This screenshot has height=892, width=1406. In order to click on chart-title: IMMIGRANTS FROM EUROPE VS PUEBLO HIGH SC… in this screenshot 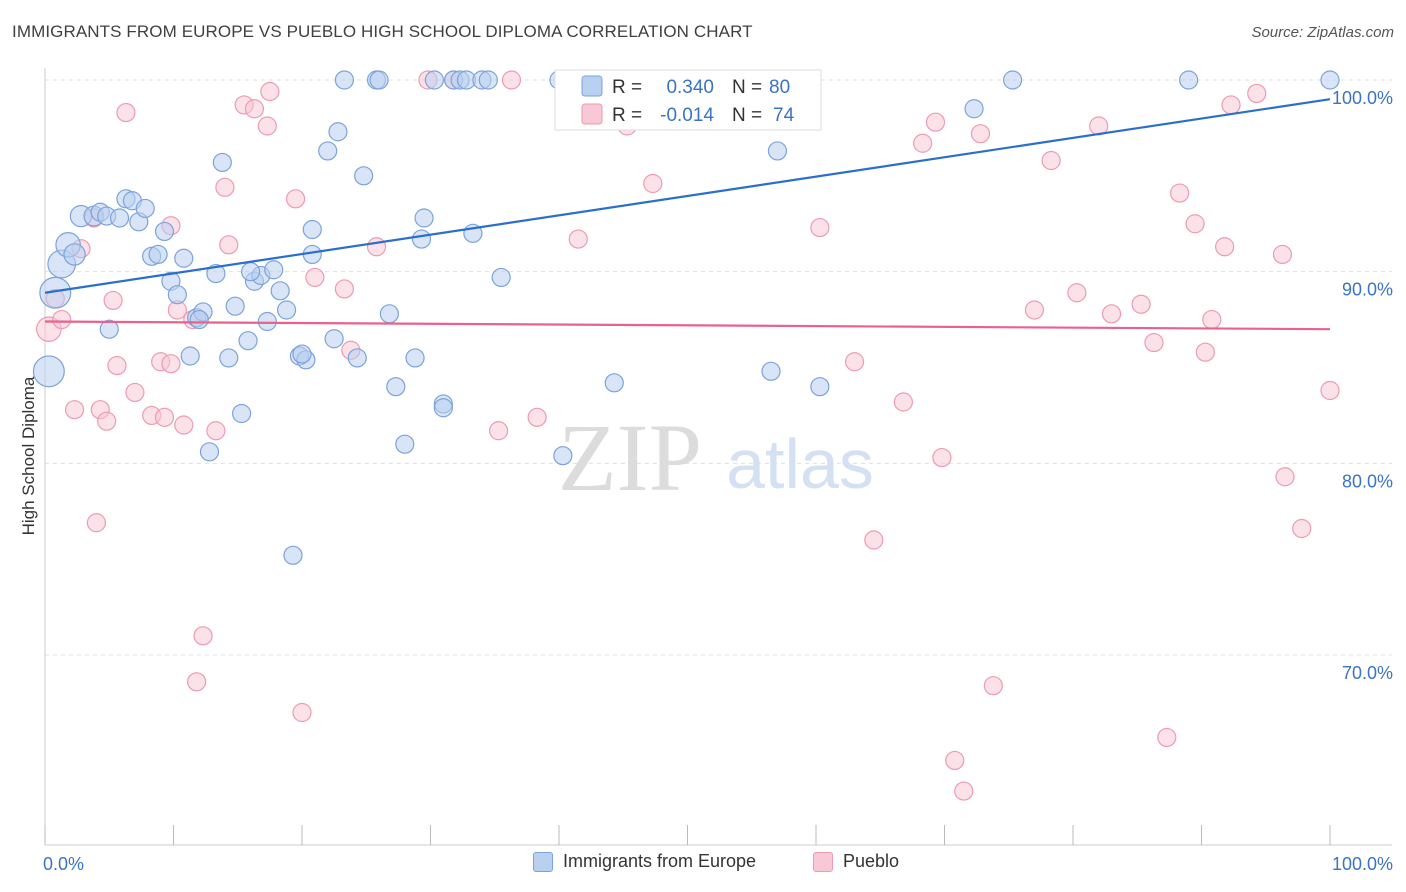, I will do `click(382, 31)`.